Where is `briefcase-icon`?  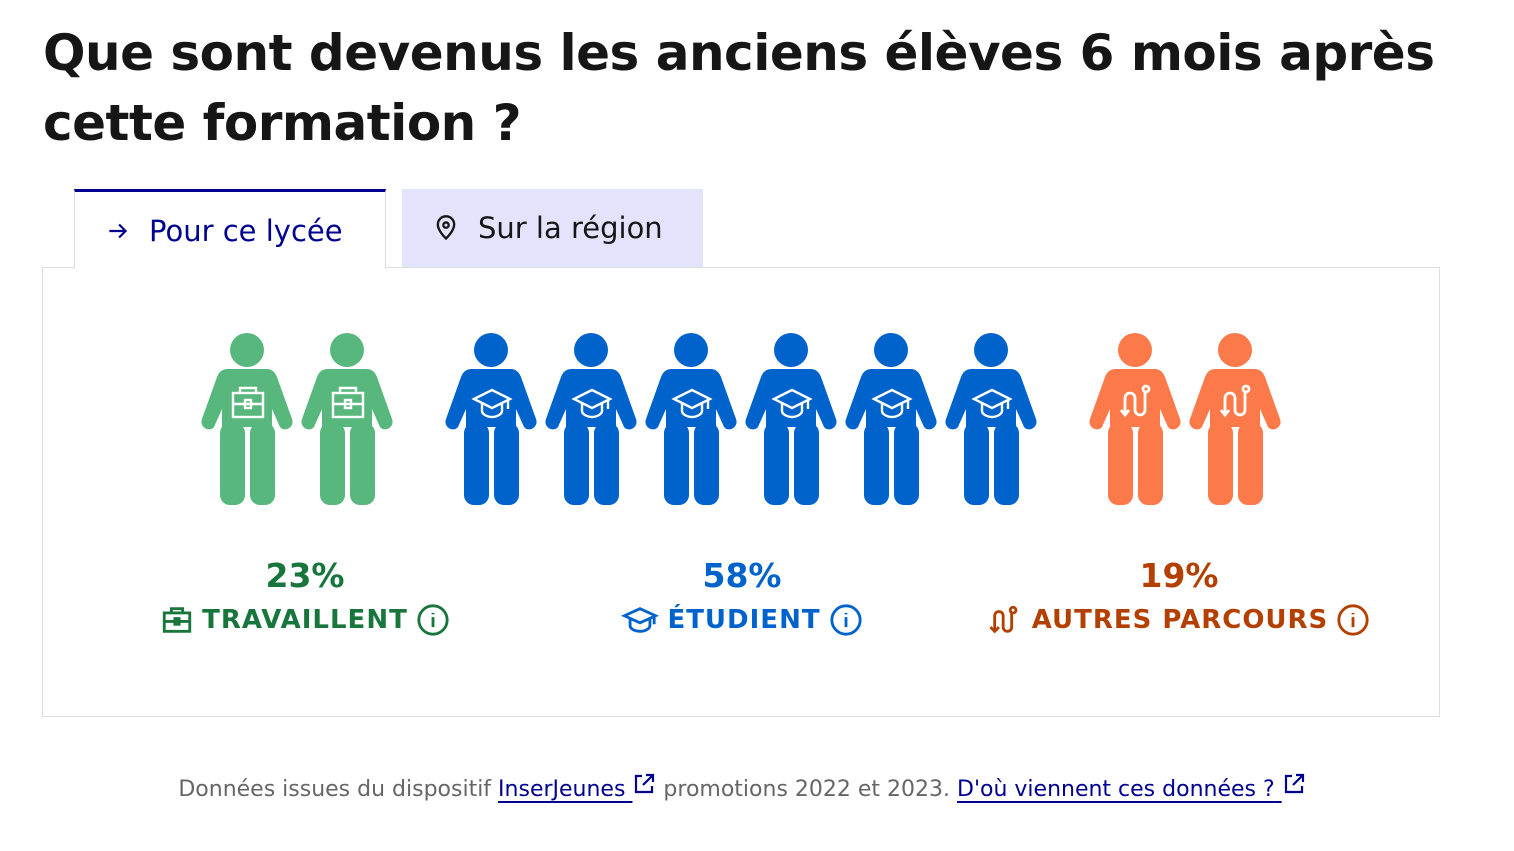 briefcase-icon is located at coordinates (177, 620).